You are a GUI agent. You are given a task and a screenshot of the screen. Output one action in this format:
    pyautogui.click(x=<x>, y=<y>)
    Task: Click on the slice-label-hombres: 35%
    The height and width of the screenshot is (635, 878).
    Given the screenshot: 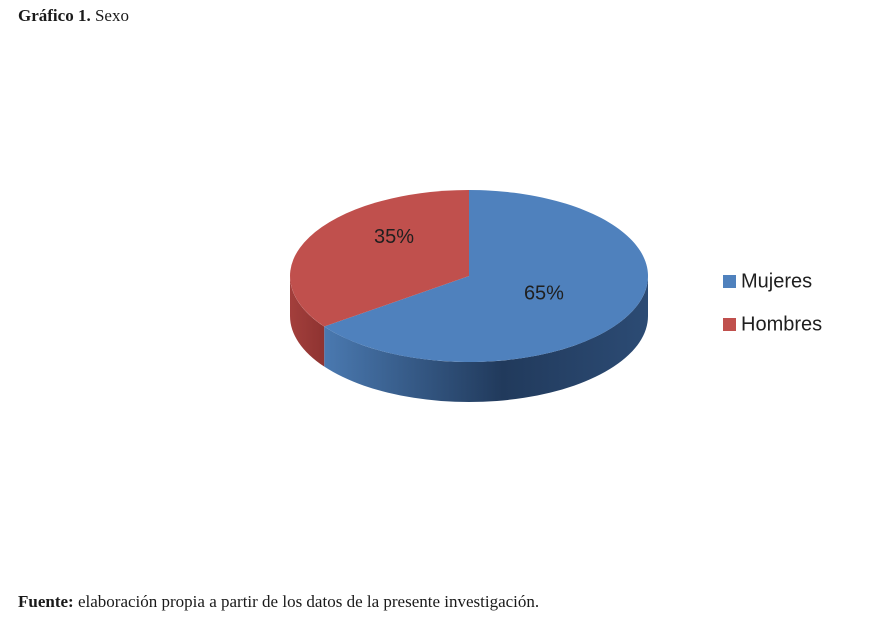 What is the action you would take?
    pyautogui.click(x=394, y=237)
    